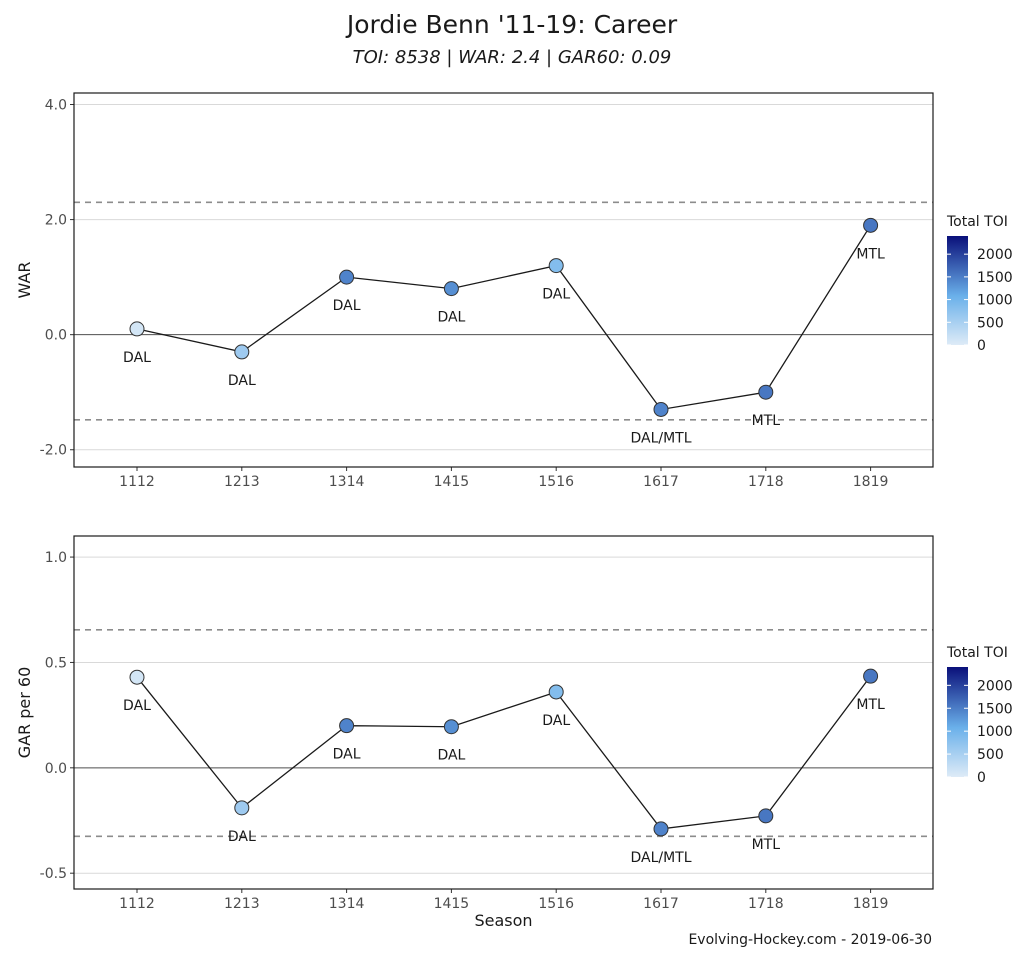 The height and width of the screenshot is (960, 1024). What do you see at coordinates (512, 24) in the screenshot?
I see `chart-title: Jordie Benn '11-19: Career` at bounding box center [512, 24].